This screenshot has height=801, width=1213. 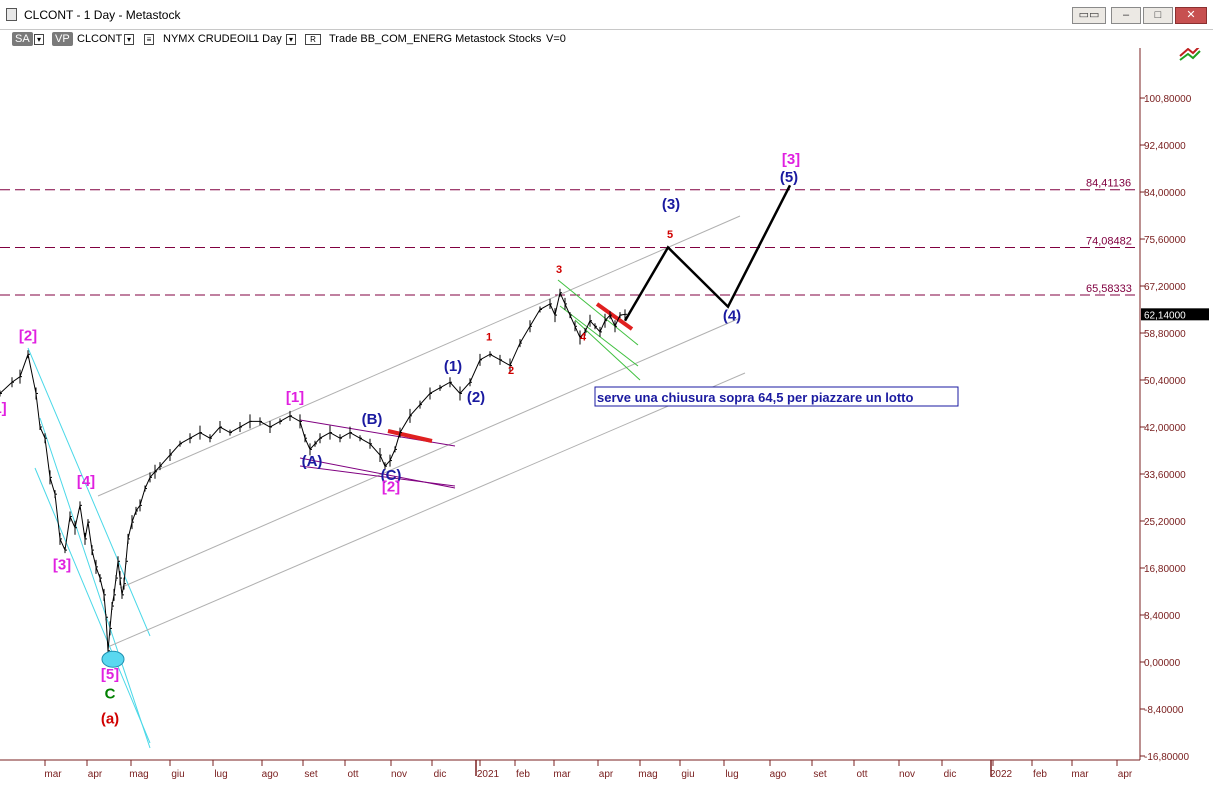 What do you see at coordinates (1108, 184) in the screenshot?
I see `level-label: 84,41136` at bounding box center [1108, 184].